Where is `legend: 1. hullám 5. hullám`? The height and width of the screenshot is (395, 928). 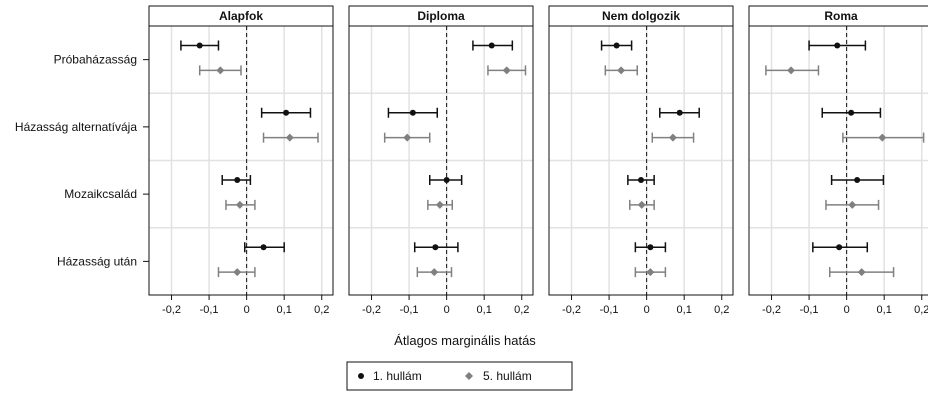 legend: 1. hullám 5. hullám is located at coordinates (459, 376).